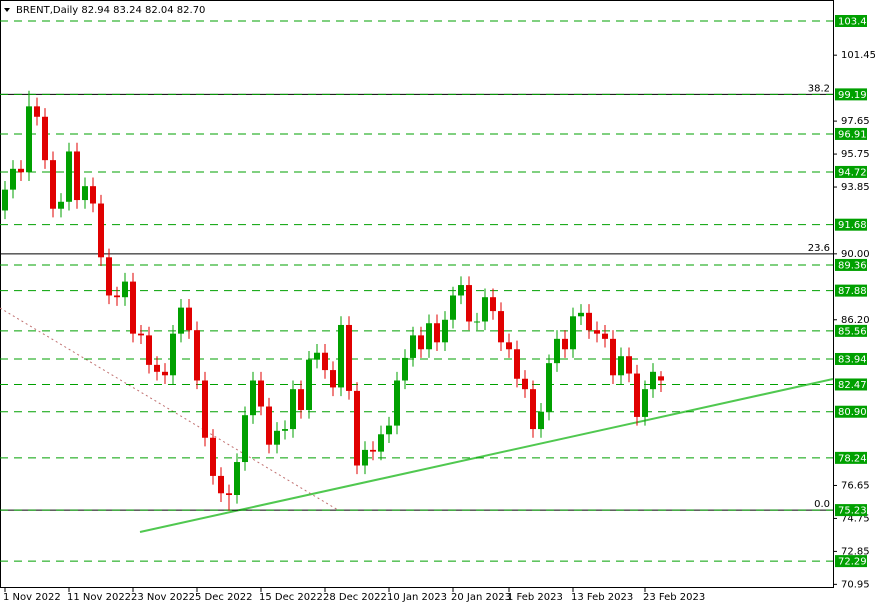 The height and width of the screenshot is (612, 875). Describe the element at coordinates (224, 597) in the screenshot. I see `x-tick-label: 5 Dec 2022` at that location.